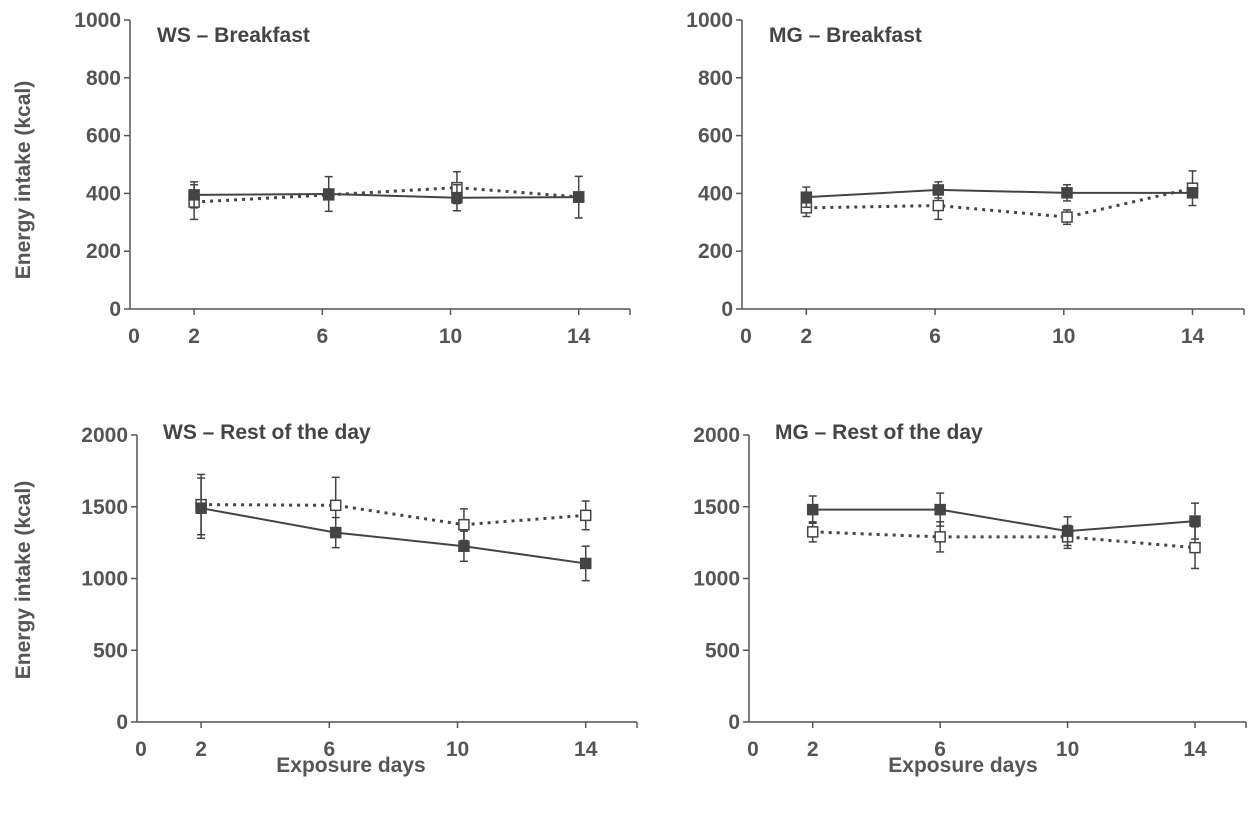 This screenshot has width=1259, height=813. I want to click on y-axis-title-top: Energy intake (kcal), so click(23, 180).